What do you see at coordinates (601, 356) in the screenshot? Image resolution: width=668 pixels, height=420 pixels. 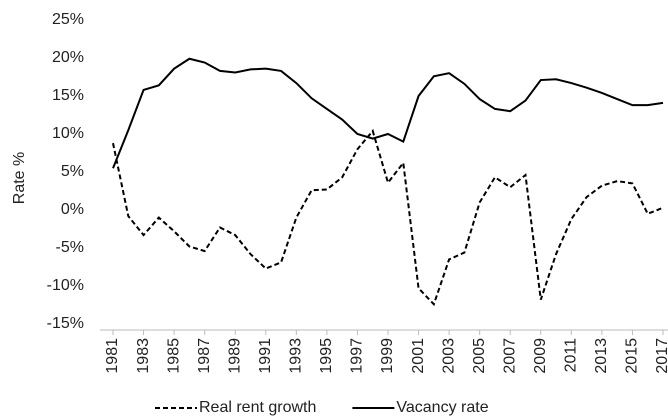 I see `x-tick-label: 2013` at bounding box center [601, 356].